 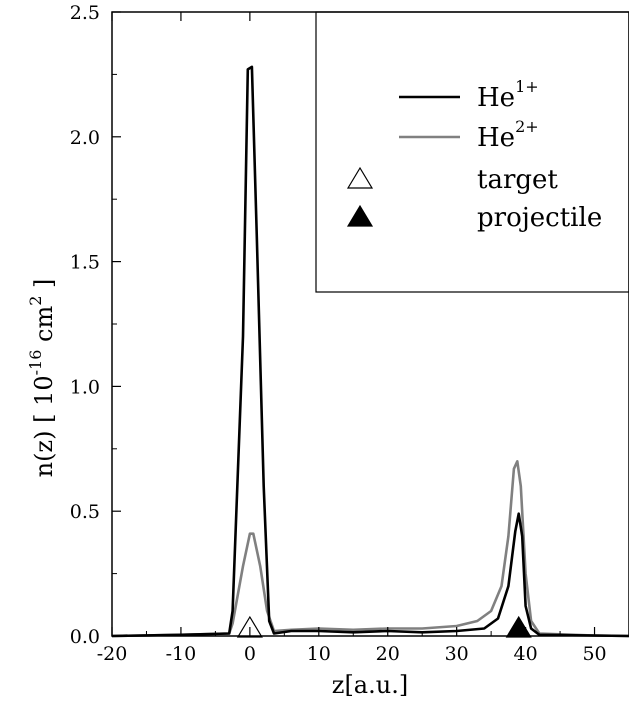 I want to click on y-tick-label: 2.0, so click(x=85, y=138).